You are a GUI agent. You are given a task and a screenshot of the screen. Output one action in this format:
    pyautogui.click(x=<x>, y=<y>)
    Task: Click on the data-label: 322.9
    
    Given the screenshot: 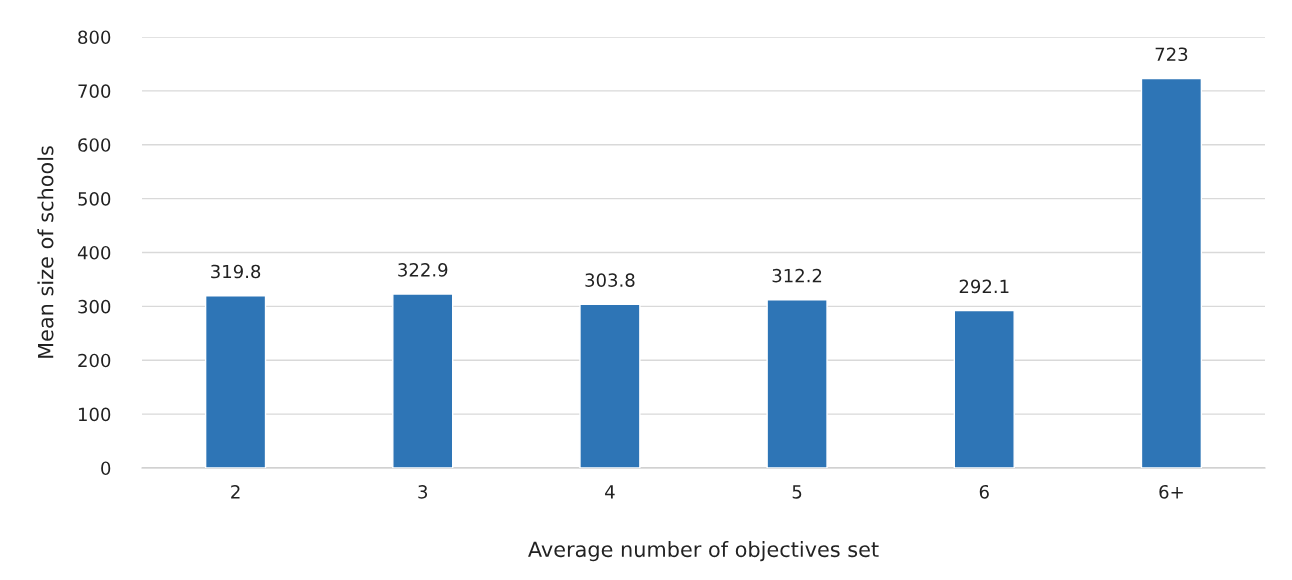 What is the action you would take?
    pyautogui.click(x=423, y=269)
    